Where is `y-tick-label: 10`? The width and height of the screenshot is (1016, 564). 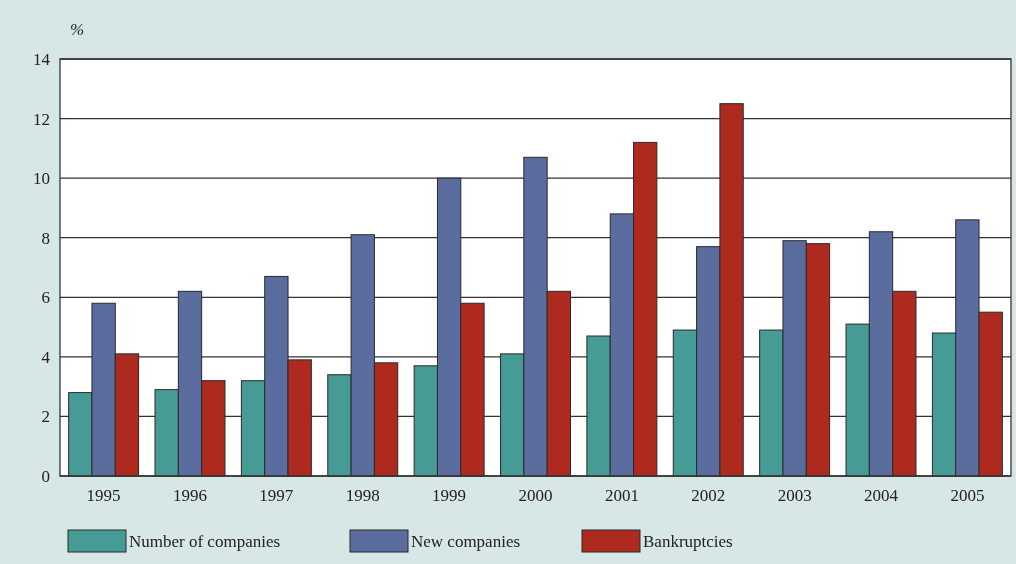
y-tick-label: 10 is located at coordinates (41, 179).